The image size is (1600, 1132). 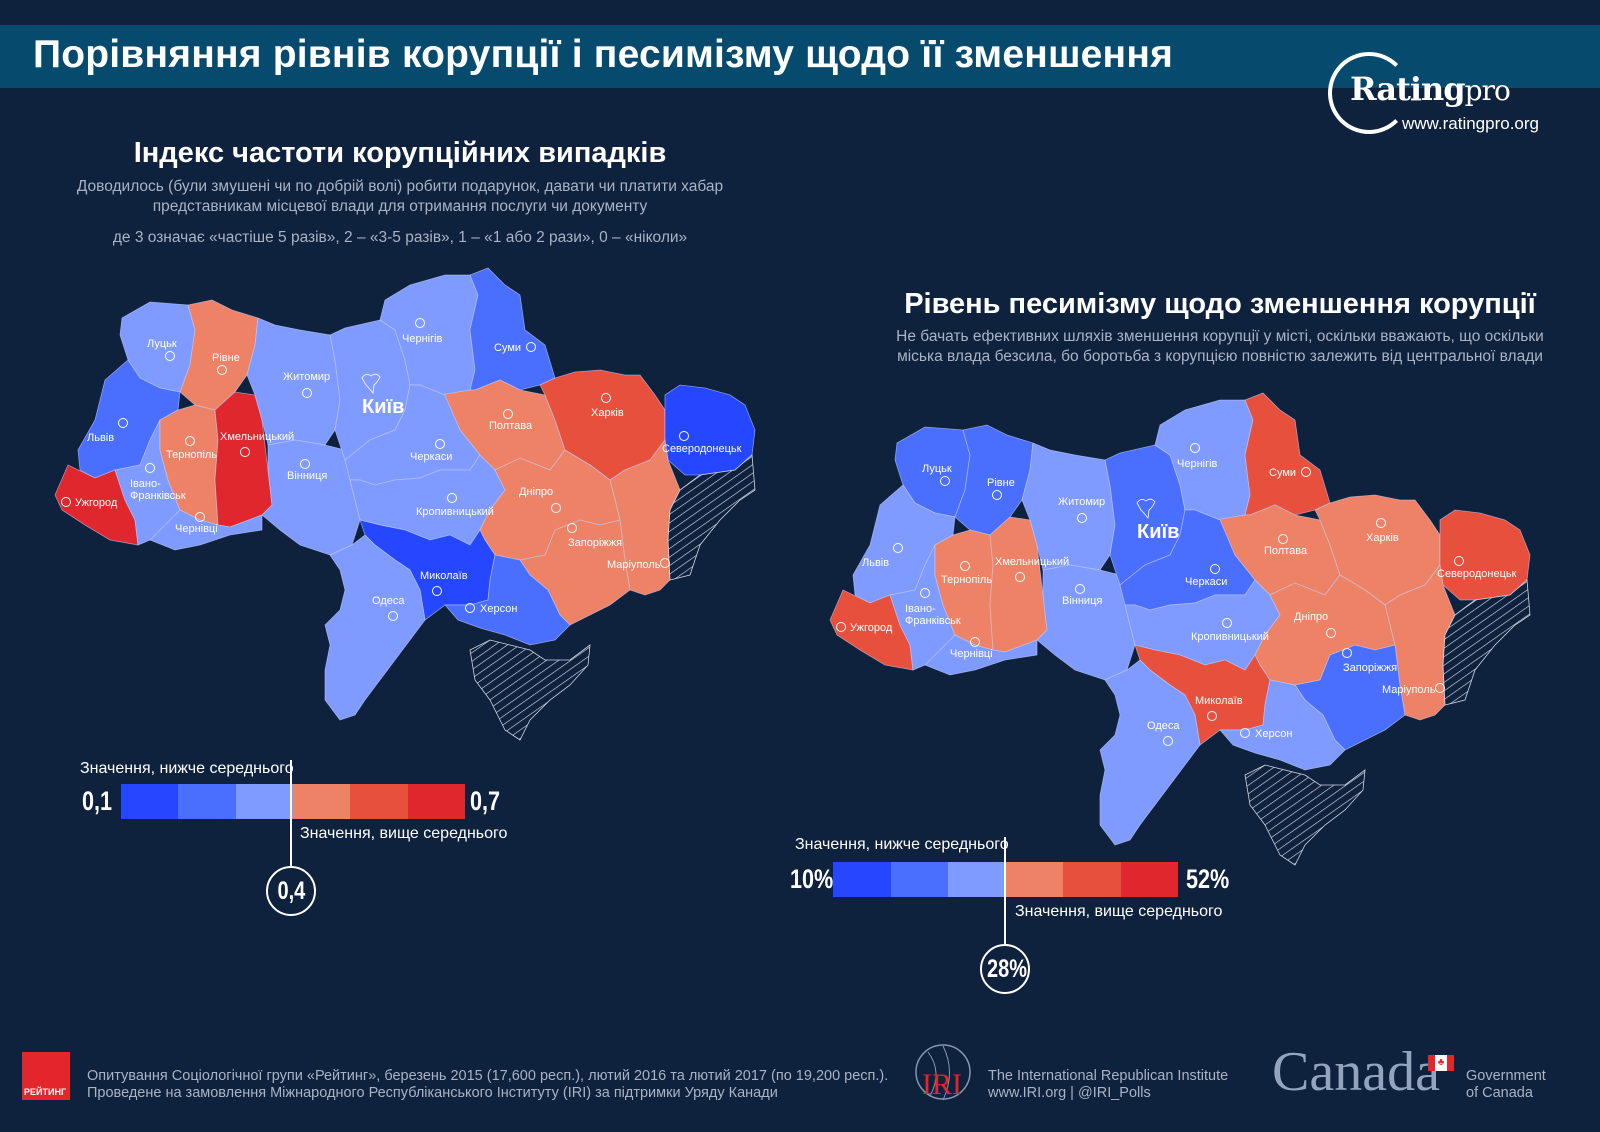 I want to click on city-label-kharkiv: Харків, so click(x=1382, y=538).